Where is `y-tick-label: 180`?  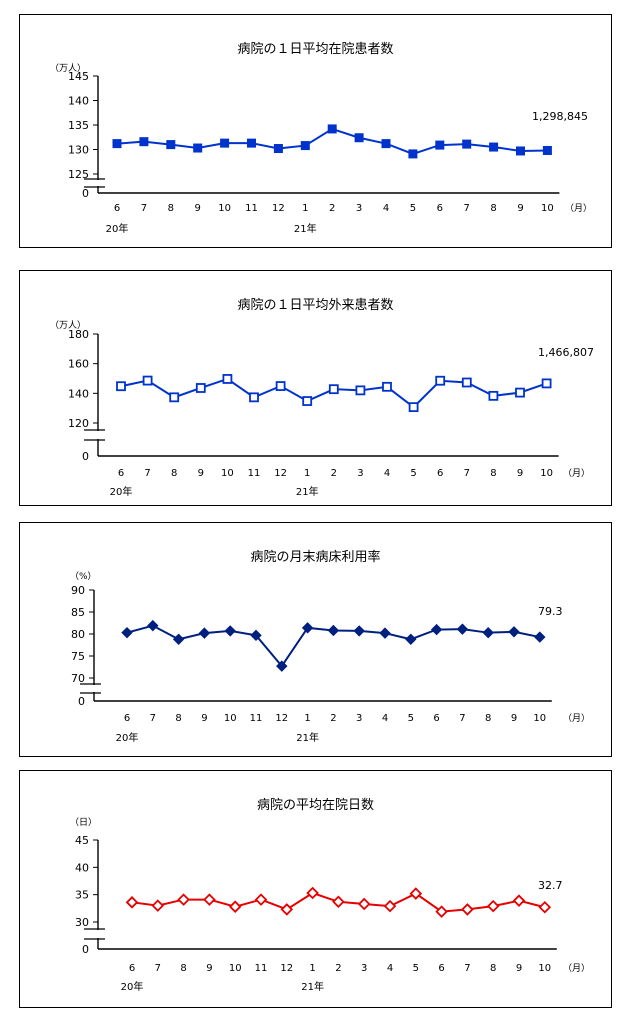 y-tick-label: 180 is located at coordinates (78, 334).